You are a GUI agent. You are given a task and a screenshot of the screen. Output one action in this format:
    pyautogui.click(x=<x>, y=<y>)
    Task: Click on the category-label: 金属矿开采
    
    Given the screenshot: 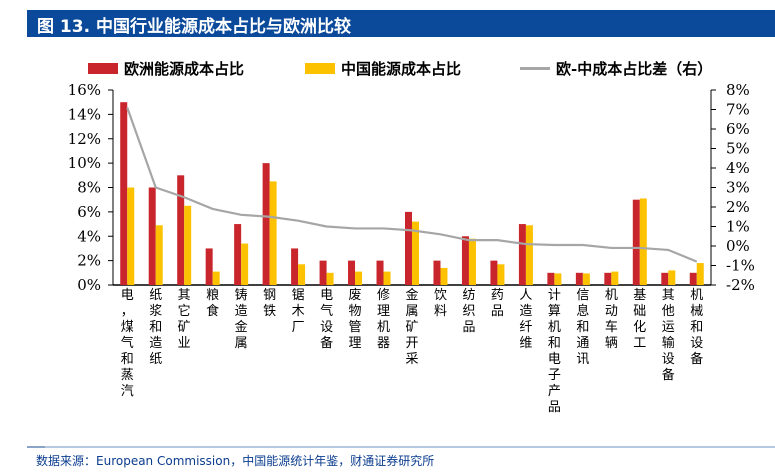 What is the action you would take?
    pyautogui.click(x=411, y=327)
    